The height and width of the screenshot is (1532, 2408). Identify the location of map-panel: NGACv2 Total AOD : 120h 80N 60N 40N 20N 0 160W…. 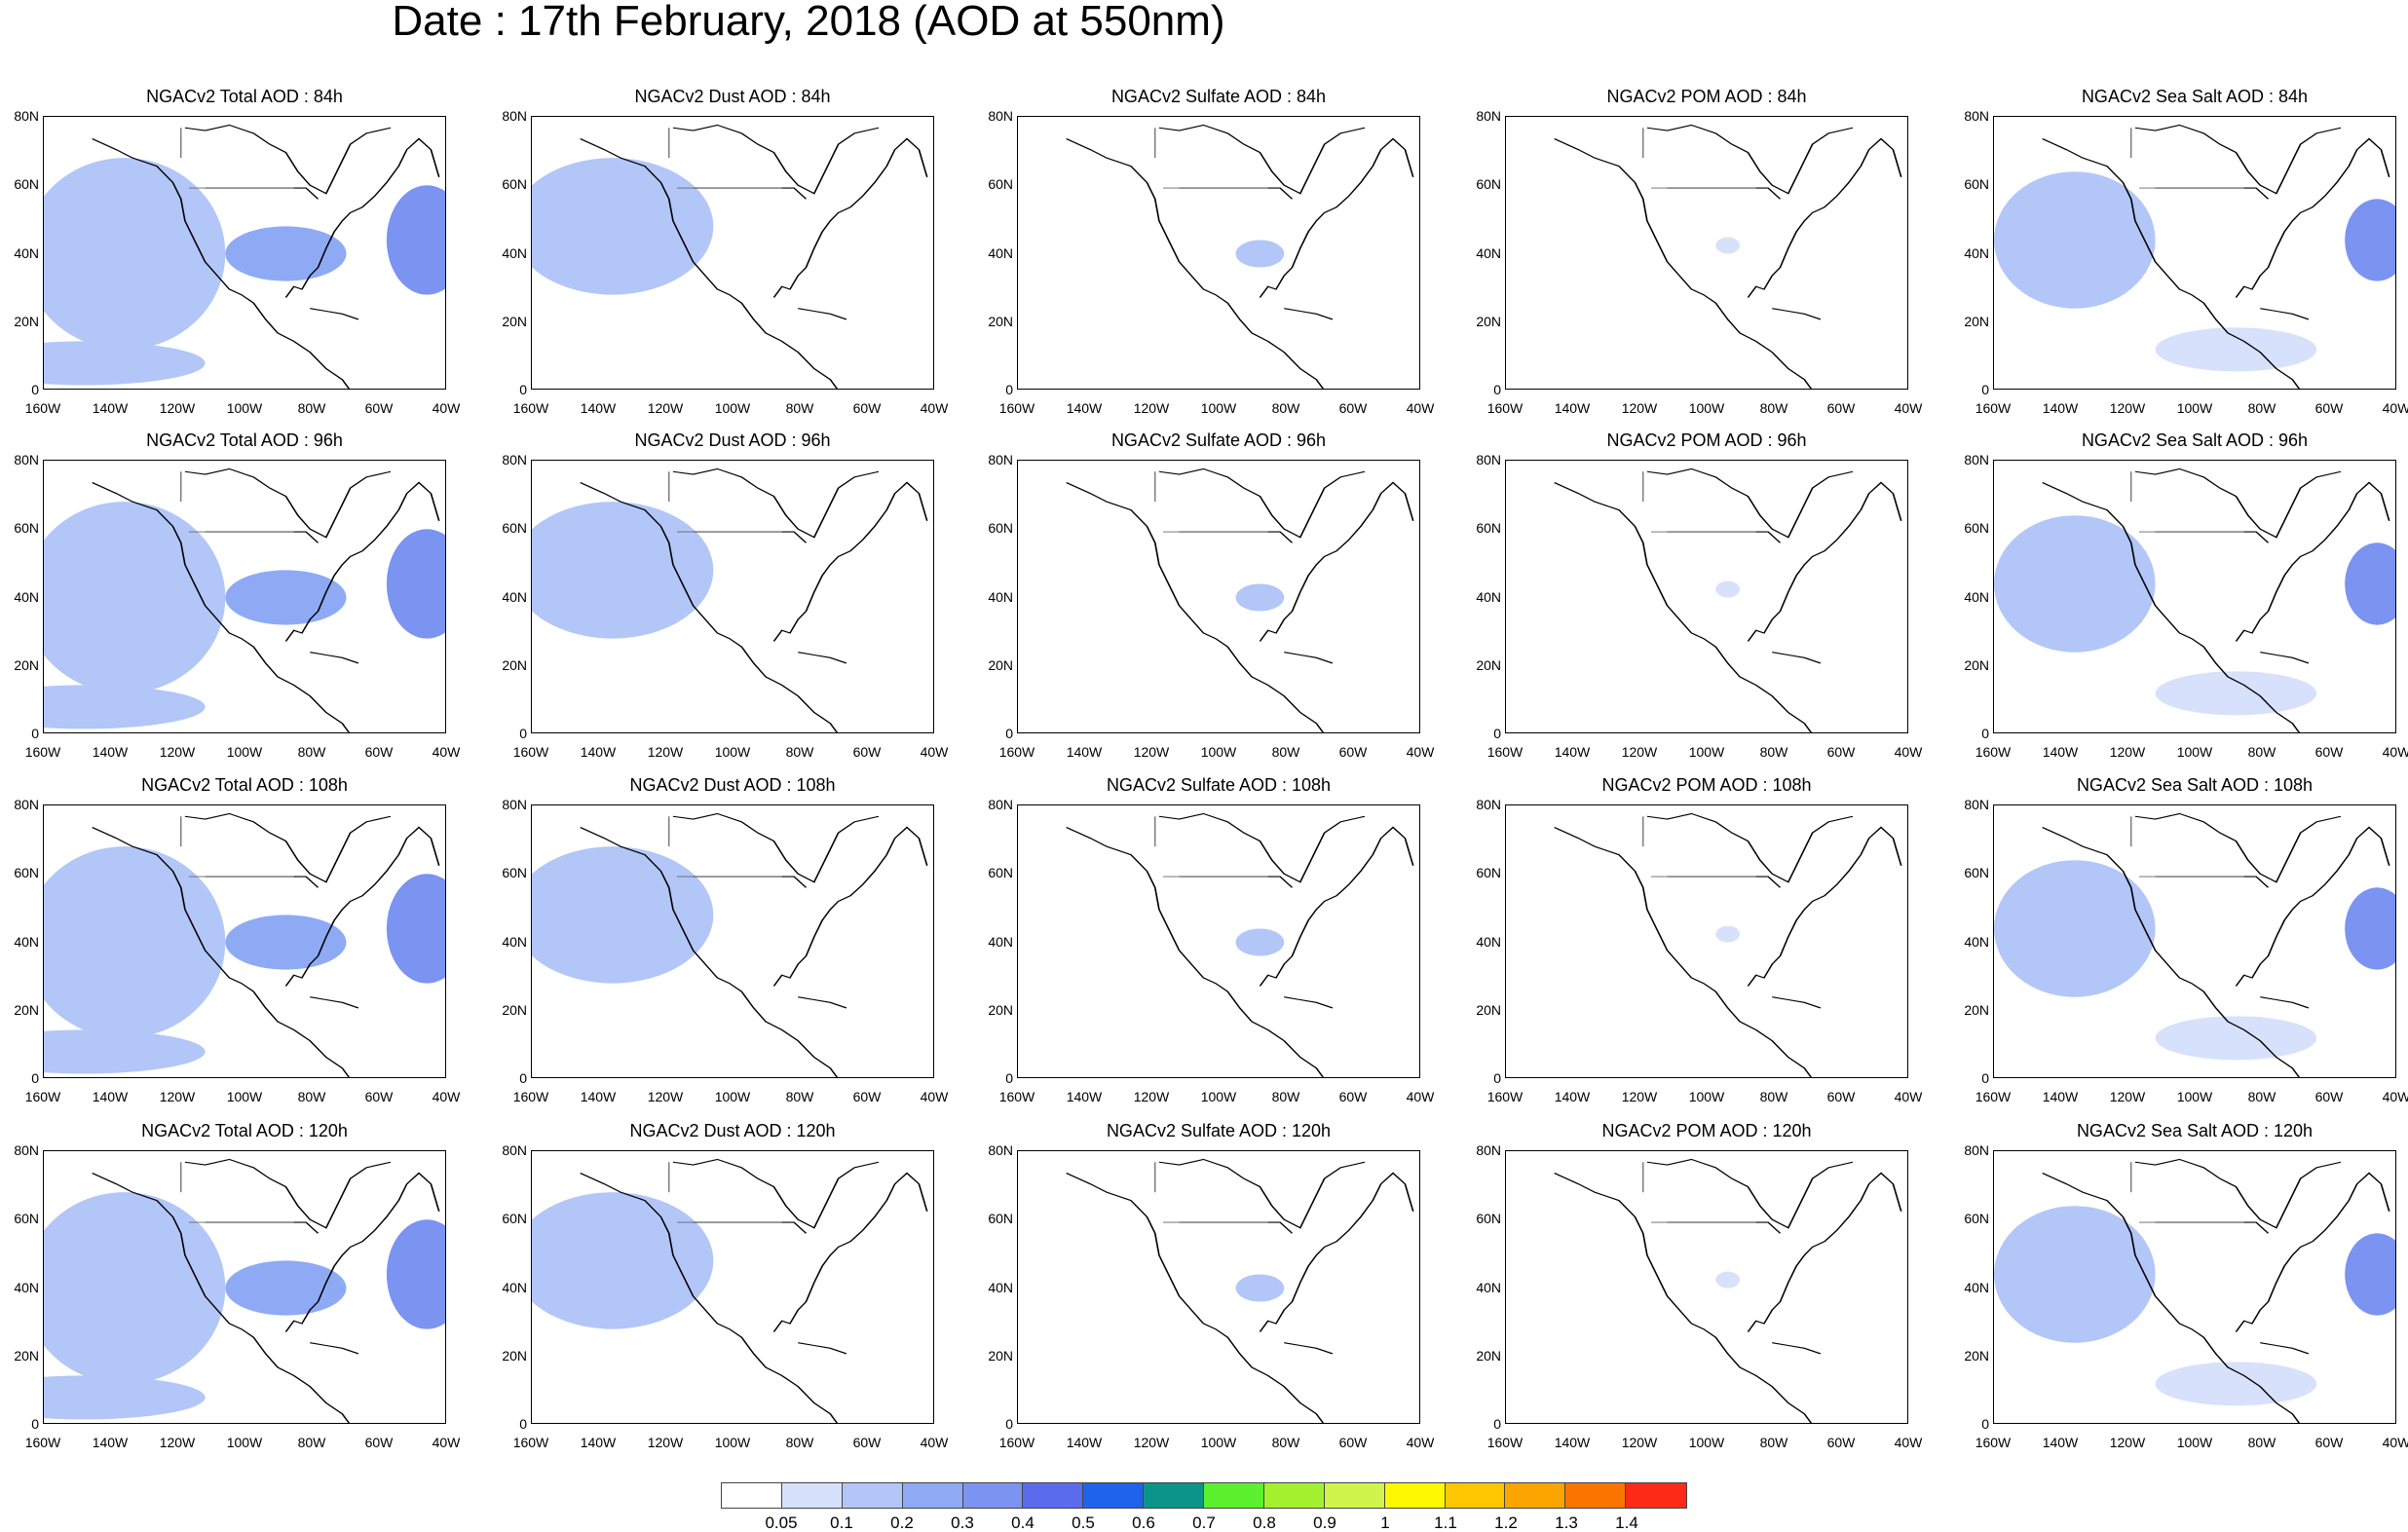
(237, 1285).